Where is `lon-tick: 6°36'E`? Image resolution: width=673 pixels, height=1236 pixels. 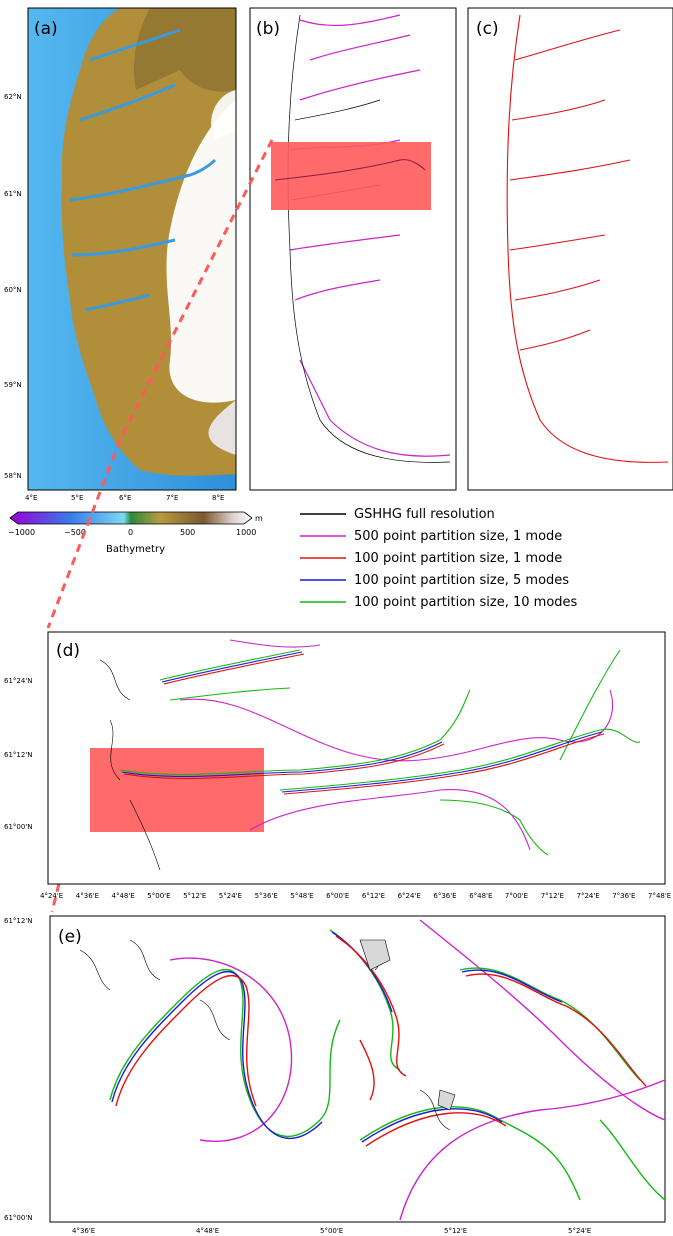 lon-tick: 6°36'E is located at coordinates (444, 896).